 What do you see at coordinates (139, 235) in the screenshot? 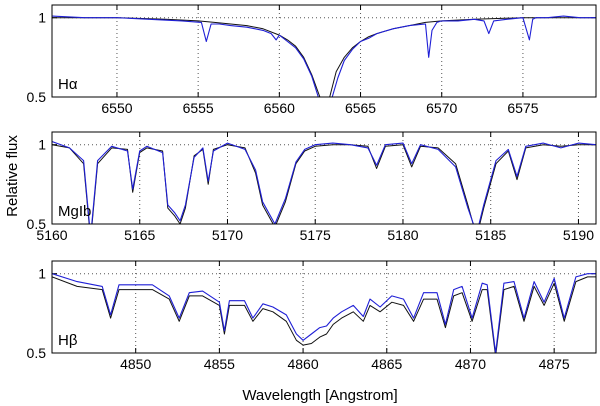
I see `x-tick-label: 5165` at bounding box center [139, 235].